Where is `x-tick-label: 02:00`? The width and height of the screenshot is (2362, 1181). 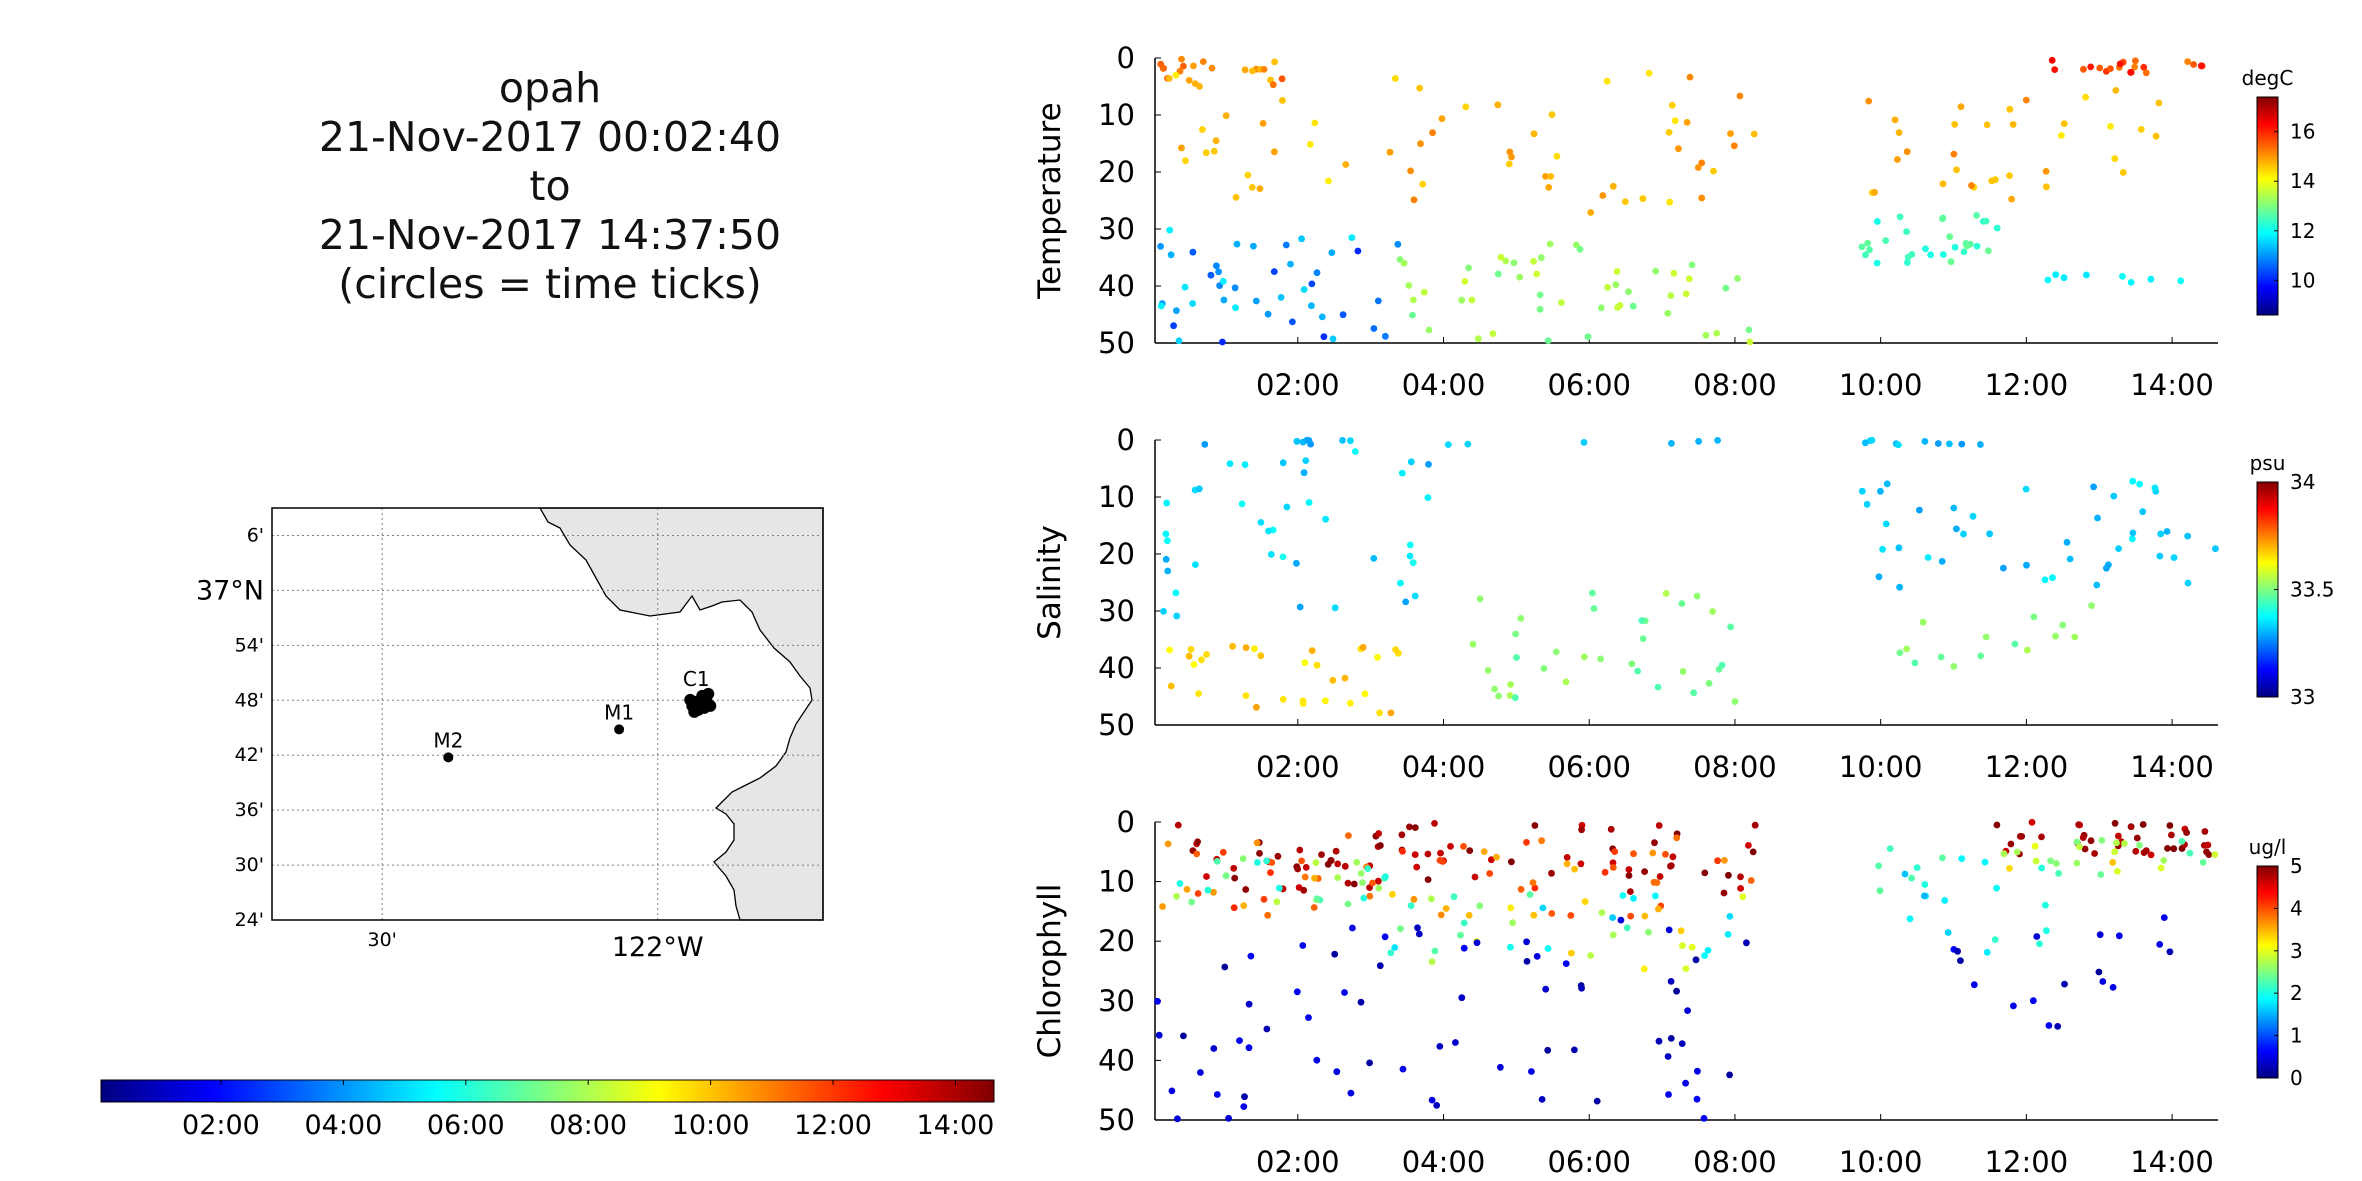 x-tick-label: 02:00 is located at coordinates (1298, 1162).